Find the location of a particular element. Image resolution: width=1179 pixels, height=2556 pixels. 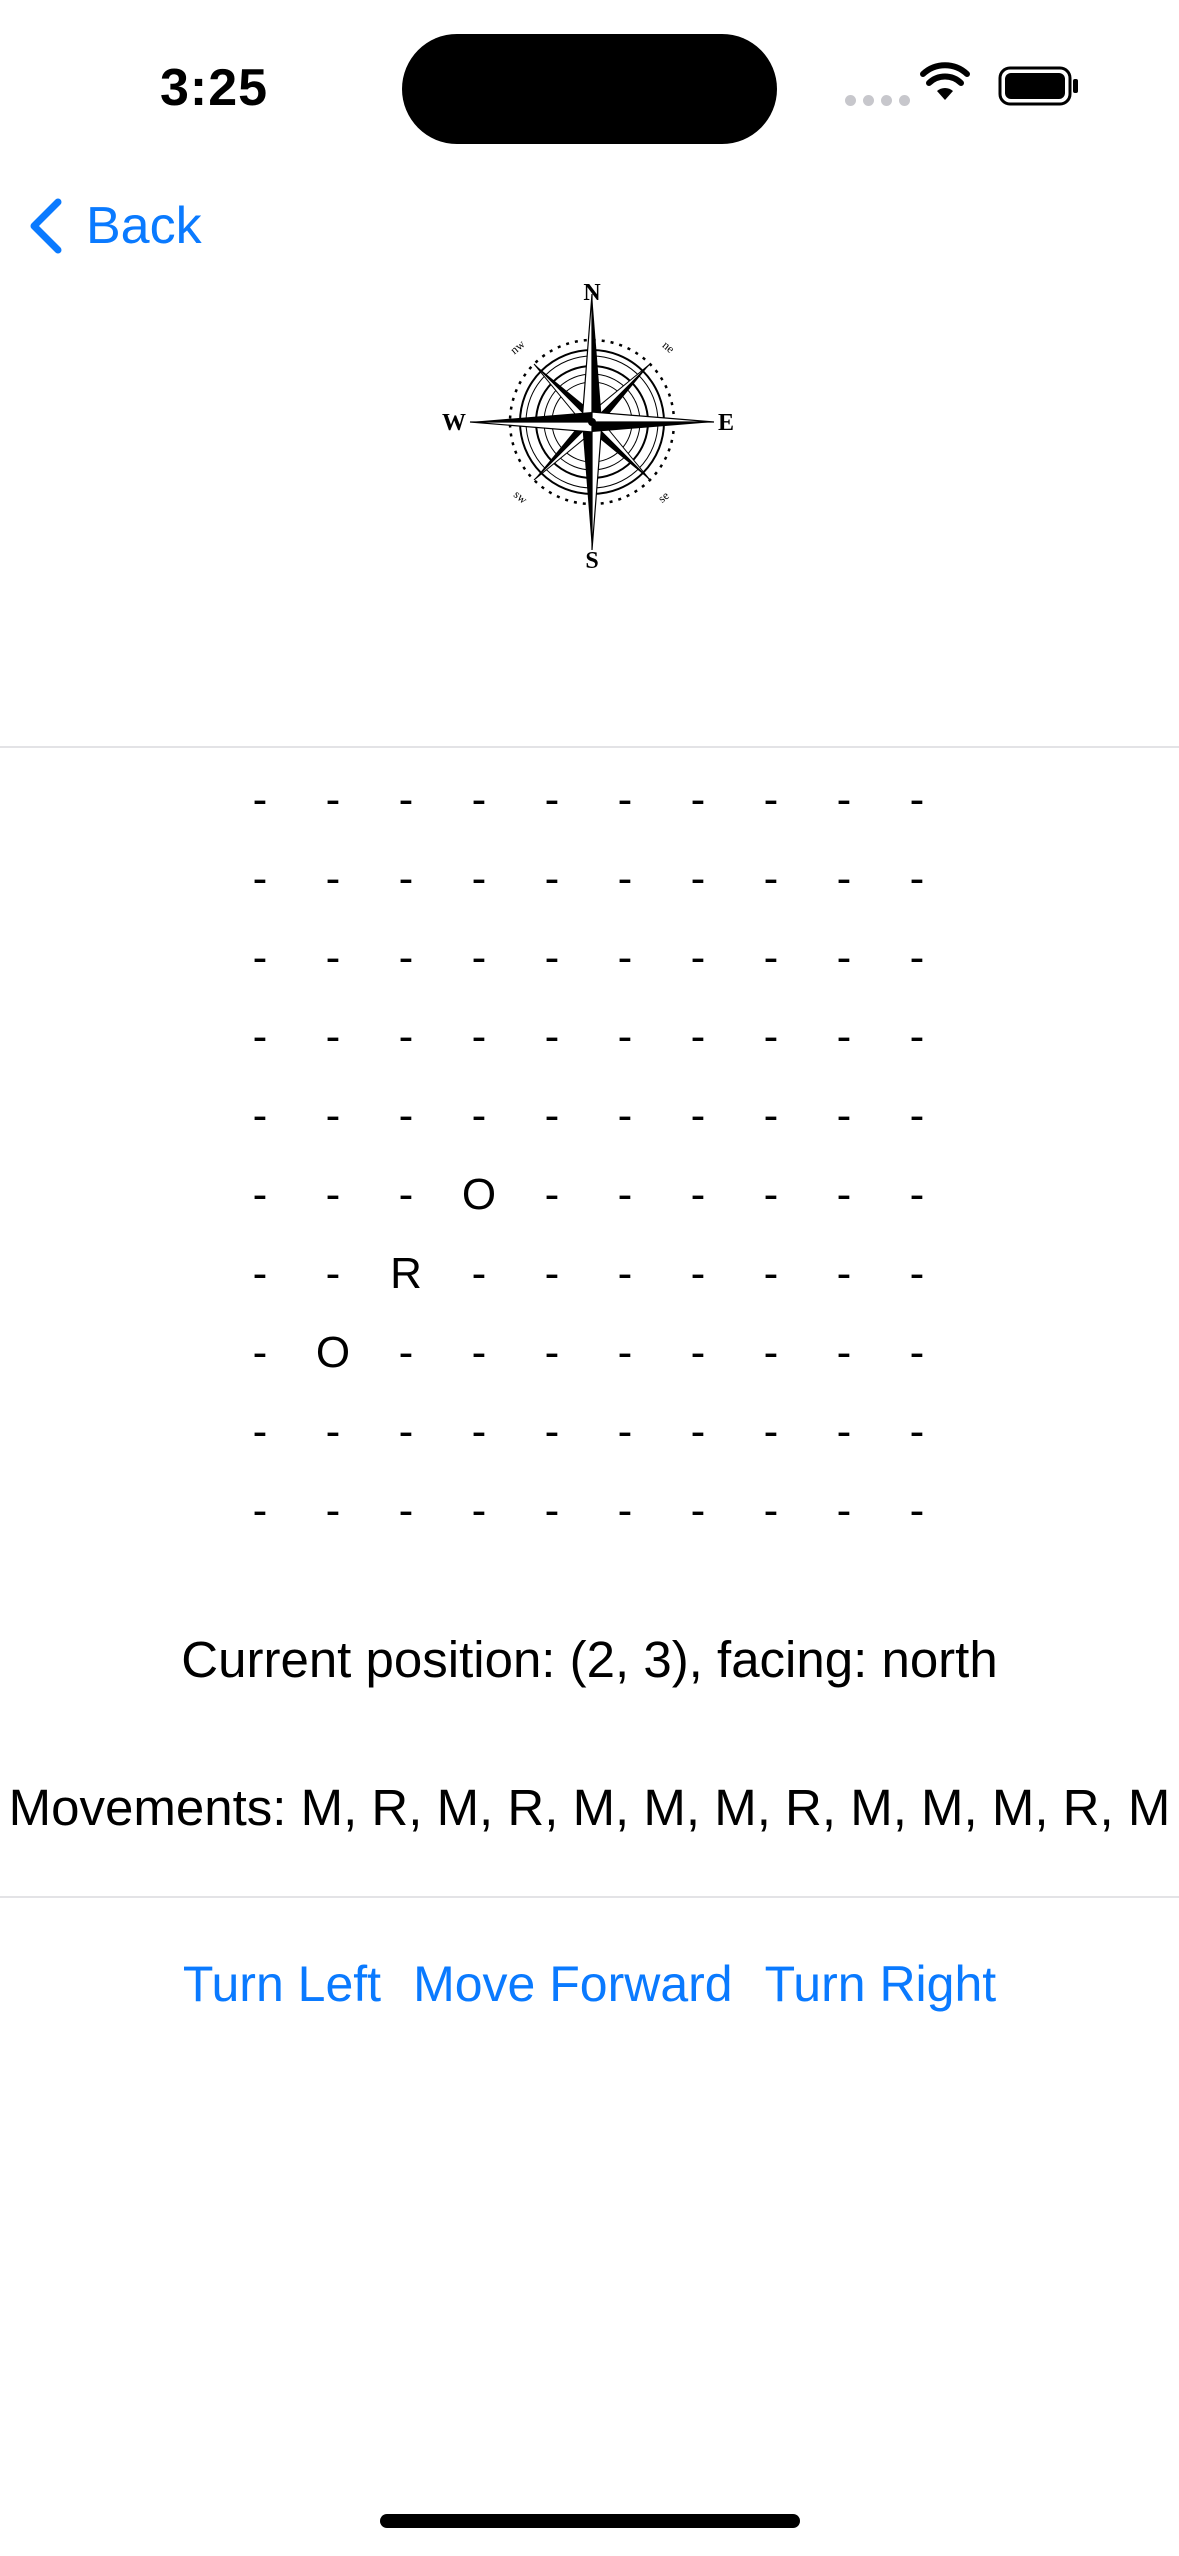

compass-ne-label: ne is located at coordinates (669, 347).